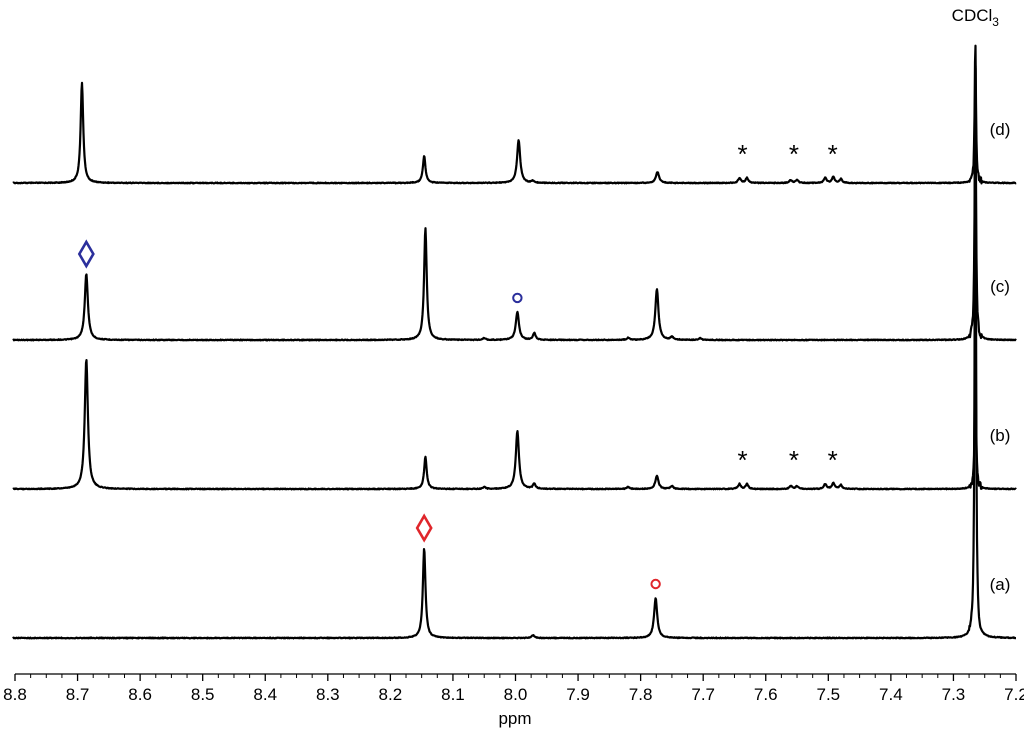 The image size is (1024, 734). I want to click on x-tick-label-1: 8.7, so click(78, 694).